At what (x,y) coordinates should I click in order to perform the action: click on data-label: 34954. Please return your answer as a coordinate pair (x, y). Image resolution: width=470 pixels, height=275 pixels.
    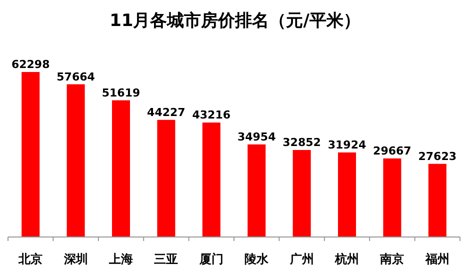
    Looking at the image, I should click on (256, 137).